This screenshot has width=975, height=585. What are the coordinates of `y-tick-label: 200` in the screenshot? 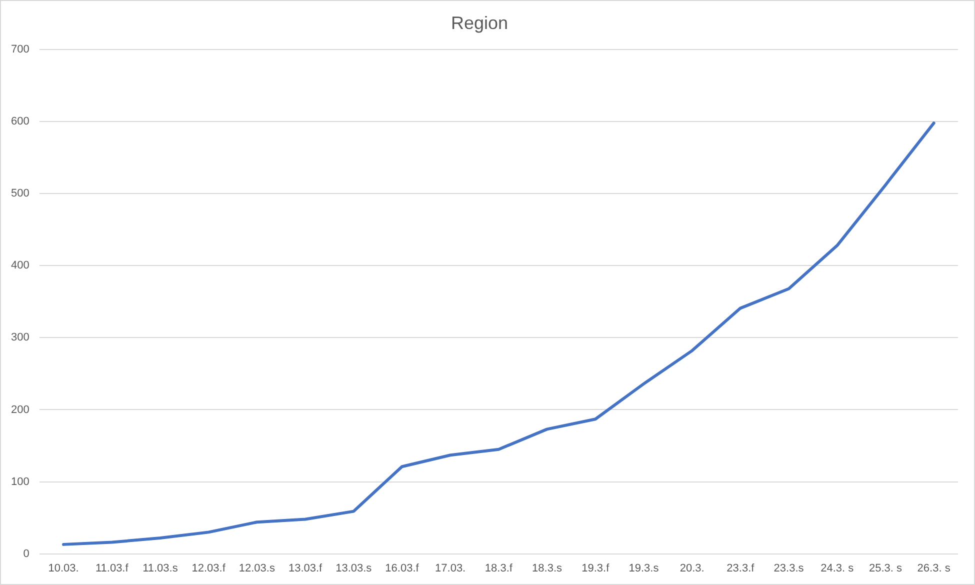 It's located at (20, 410).